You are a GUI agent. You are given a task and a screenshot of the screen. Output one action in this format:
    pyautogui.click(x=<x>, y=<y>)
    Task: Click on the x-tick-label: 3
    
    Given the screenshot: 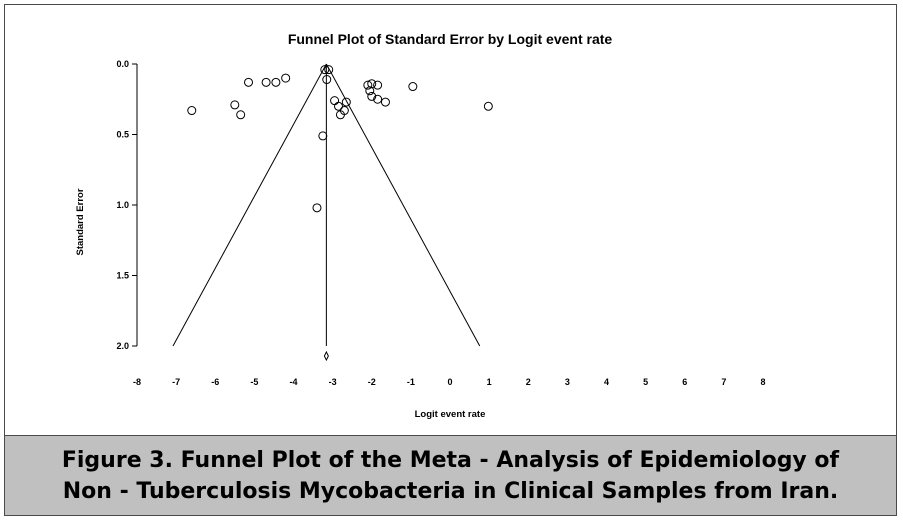 What is the action you would take?
    pyautogui.click(x=567, y=382)
    